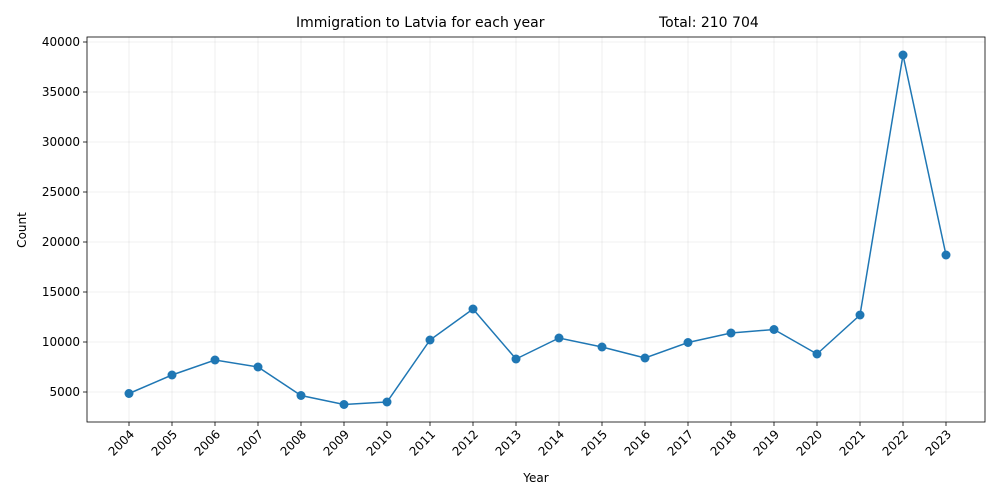  What do you see at coordinates (895, 442) in the screenshot?
I see `x-tick-label: 2022` at bounding box center [895, 442].